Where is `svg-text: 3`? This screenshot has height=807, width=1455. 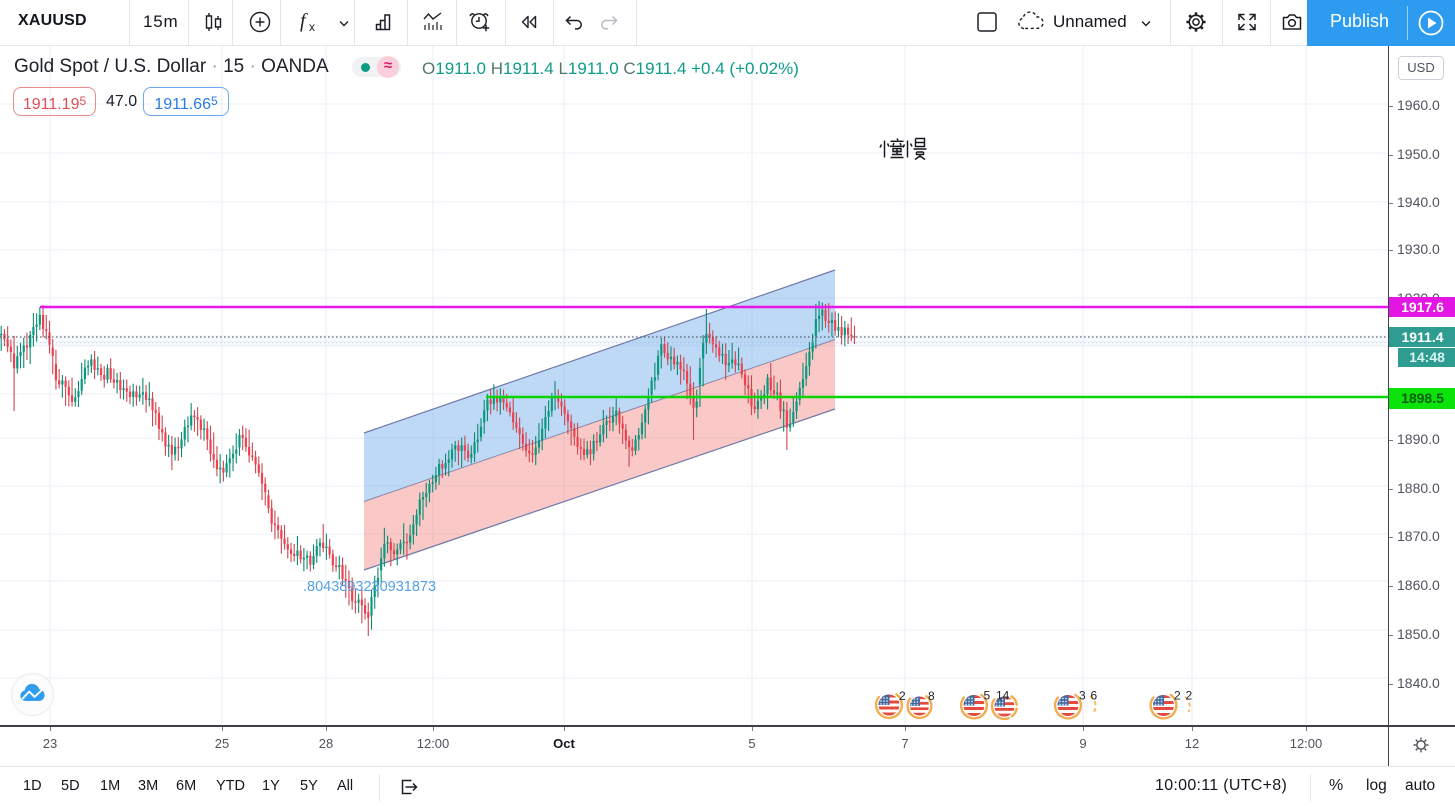
svg-text: 3 is located at coordinates (1082, 696).